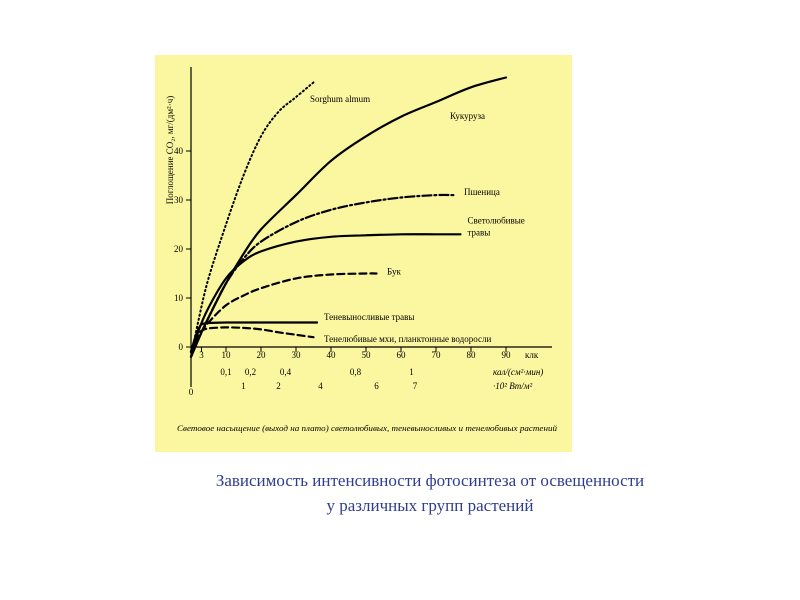 The width and height of the screenshot is (800, 600). What do you see at coordinates (320, 386) in the screenshot?
I see `x-wm2-tick-label: 4` at bounding box center [320, 386].